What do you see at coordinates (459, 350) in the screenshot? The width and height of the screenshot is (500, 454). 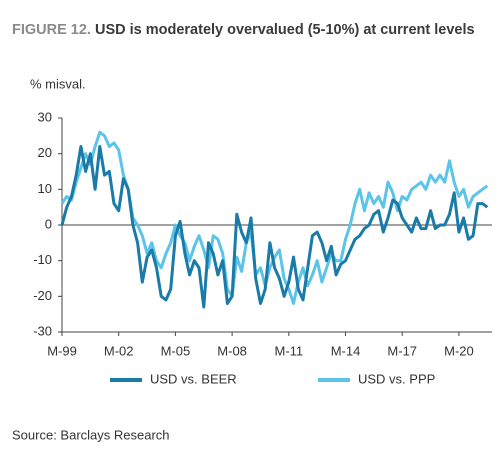 I see `x-tick-label: M-20` at bounding box center [459, 350].